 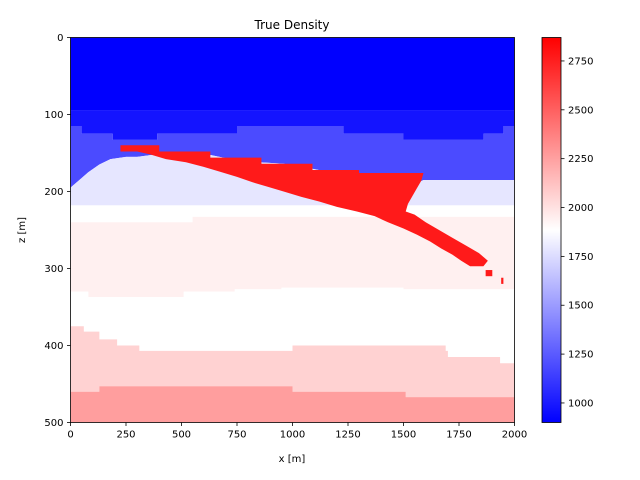 What do you see at coordinates (580, 403) in the screenshot?
I see `colorbar-tick-label: 1000` at bounding box center [580, 403].